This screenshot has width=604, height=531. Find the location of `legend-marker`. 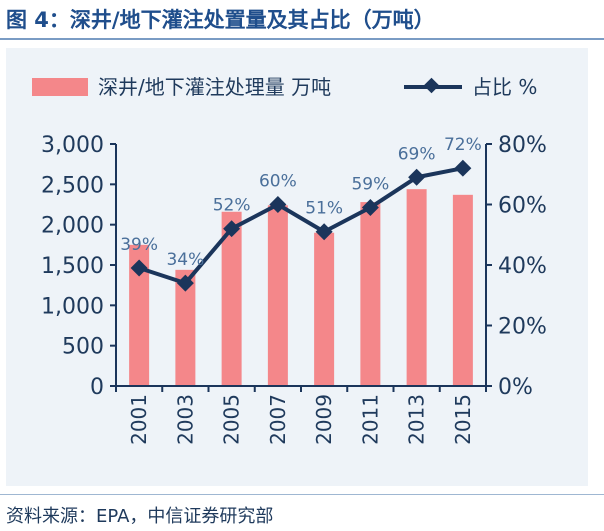

legend-marker is located at coordinates (431, 85).